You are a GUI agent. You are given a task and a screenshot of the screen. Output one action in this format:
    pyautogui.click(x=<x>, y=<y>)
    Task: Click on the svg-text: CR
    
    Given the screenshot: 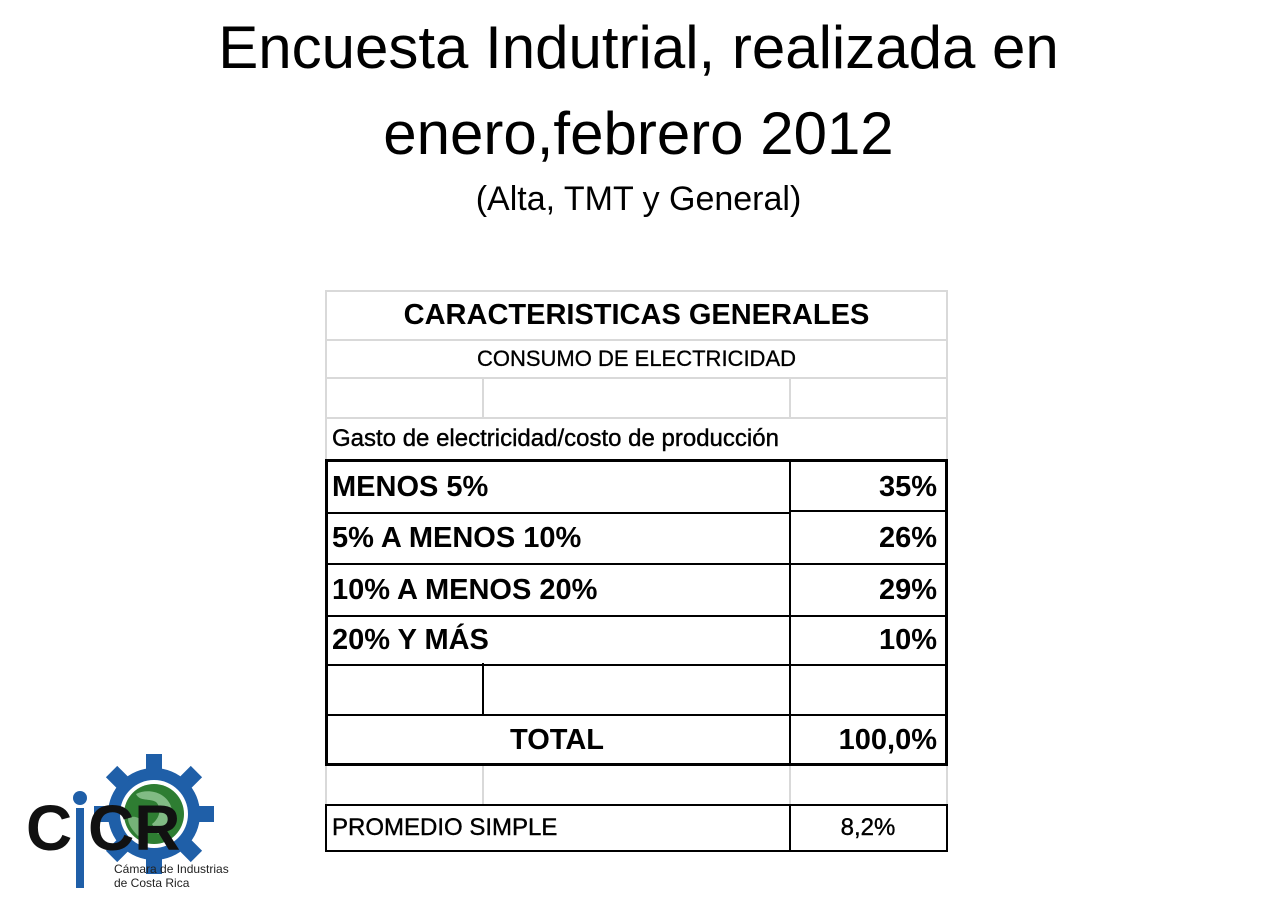 What is the action you would take?
    pyautogui.click(x=134, y=828)
    